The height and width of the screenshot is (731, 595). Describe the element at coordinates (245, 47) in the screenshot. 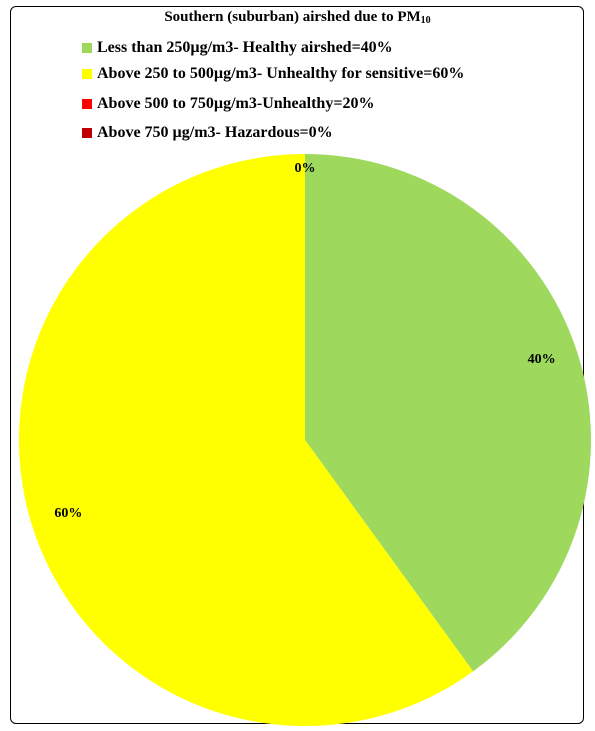

I see `legend-label-healthy: Less than 250µg/m3- Healthy airshed=40%` at that location.